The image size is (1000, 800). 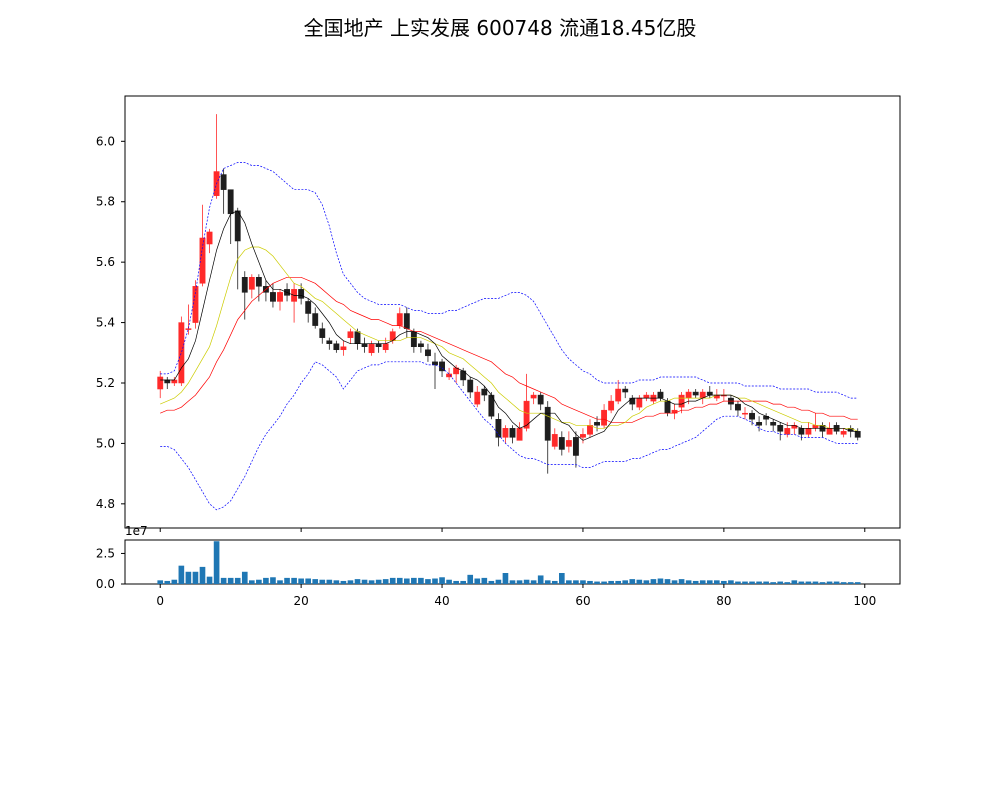 What do you see at coordinates (105, 443) in the screenshot?
I see `price-y-tick-label: 5.0` at bounding box center [105, 443].